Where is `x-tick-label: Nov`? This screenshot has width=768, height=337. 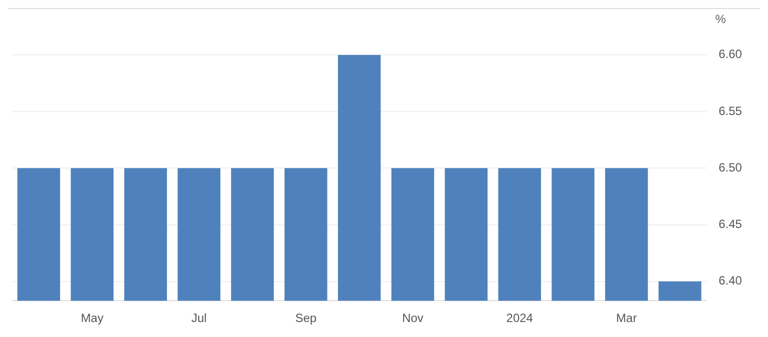 x-tick-label: Nov is located at coordinates (413, 318).